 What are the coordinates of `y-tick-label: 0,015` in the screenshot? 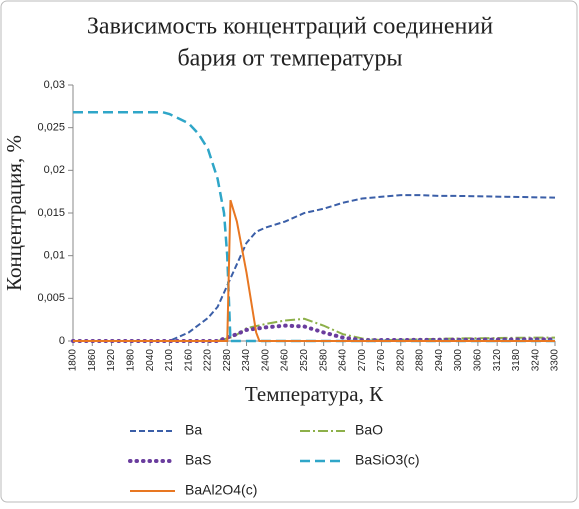 It's located at (51, 213).